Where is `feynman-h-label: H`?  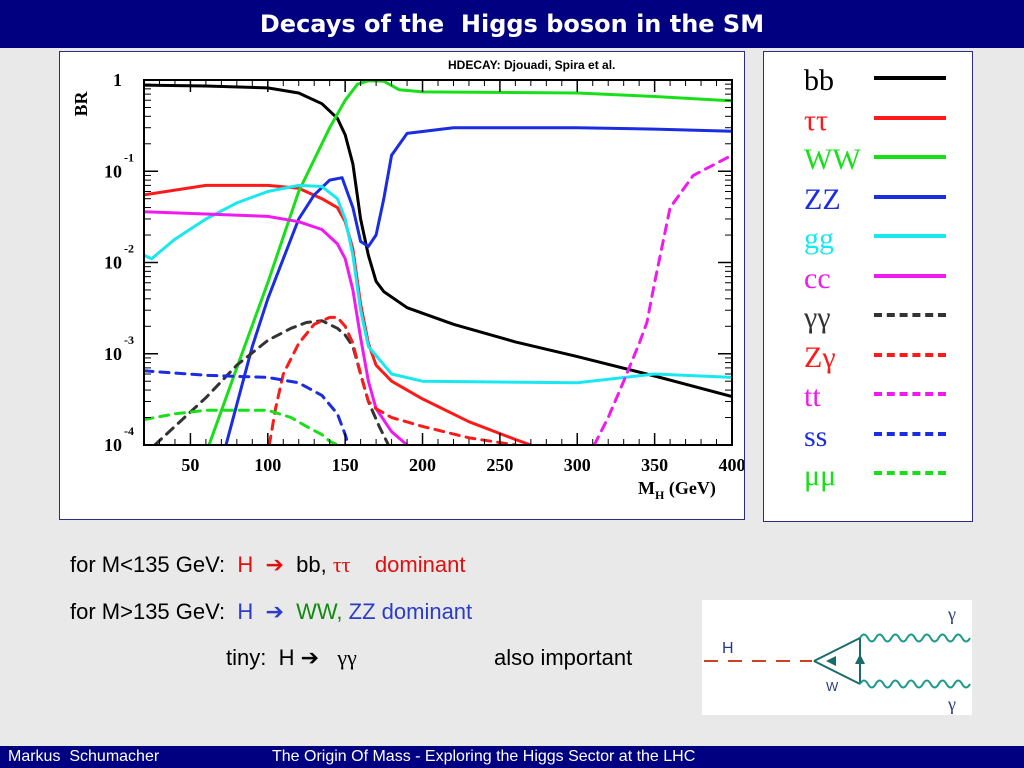
feynman-h-label: H is located at coordinates (728, 648).